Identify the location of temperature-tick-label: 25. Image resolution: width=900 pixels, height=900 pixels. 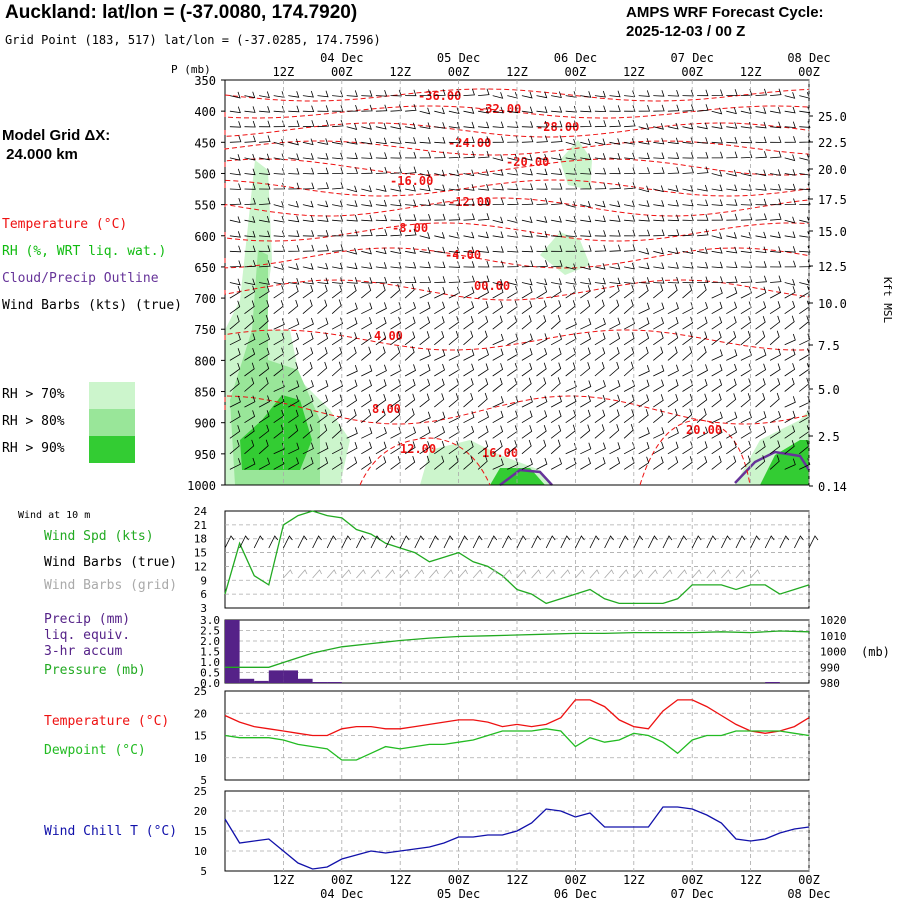
(200, 691).